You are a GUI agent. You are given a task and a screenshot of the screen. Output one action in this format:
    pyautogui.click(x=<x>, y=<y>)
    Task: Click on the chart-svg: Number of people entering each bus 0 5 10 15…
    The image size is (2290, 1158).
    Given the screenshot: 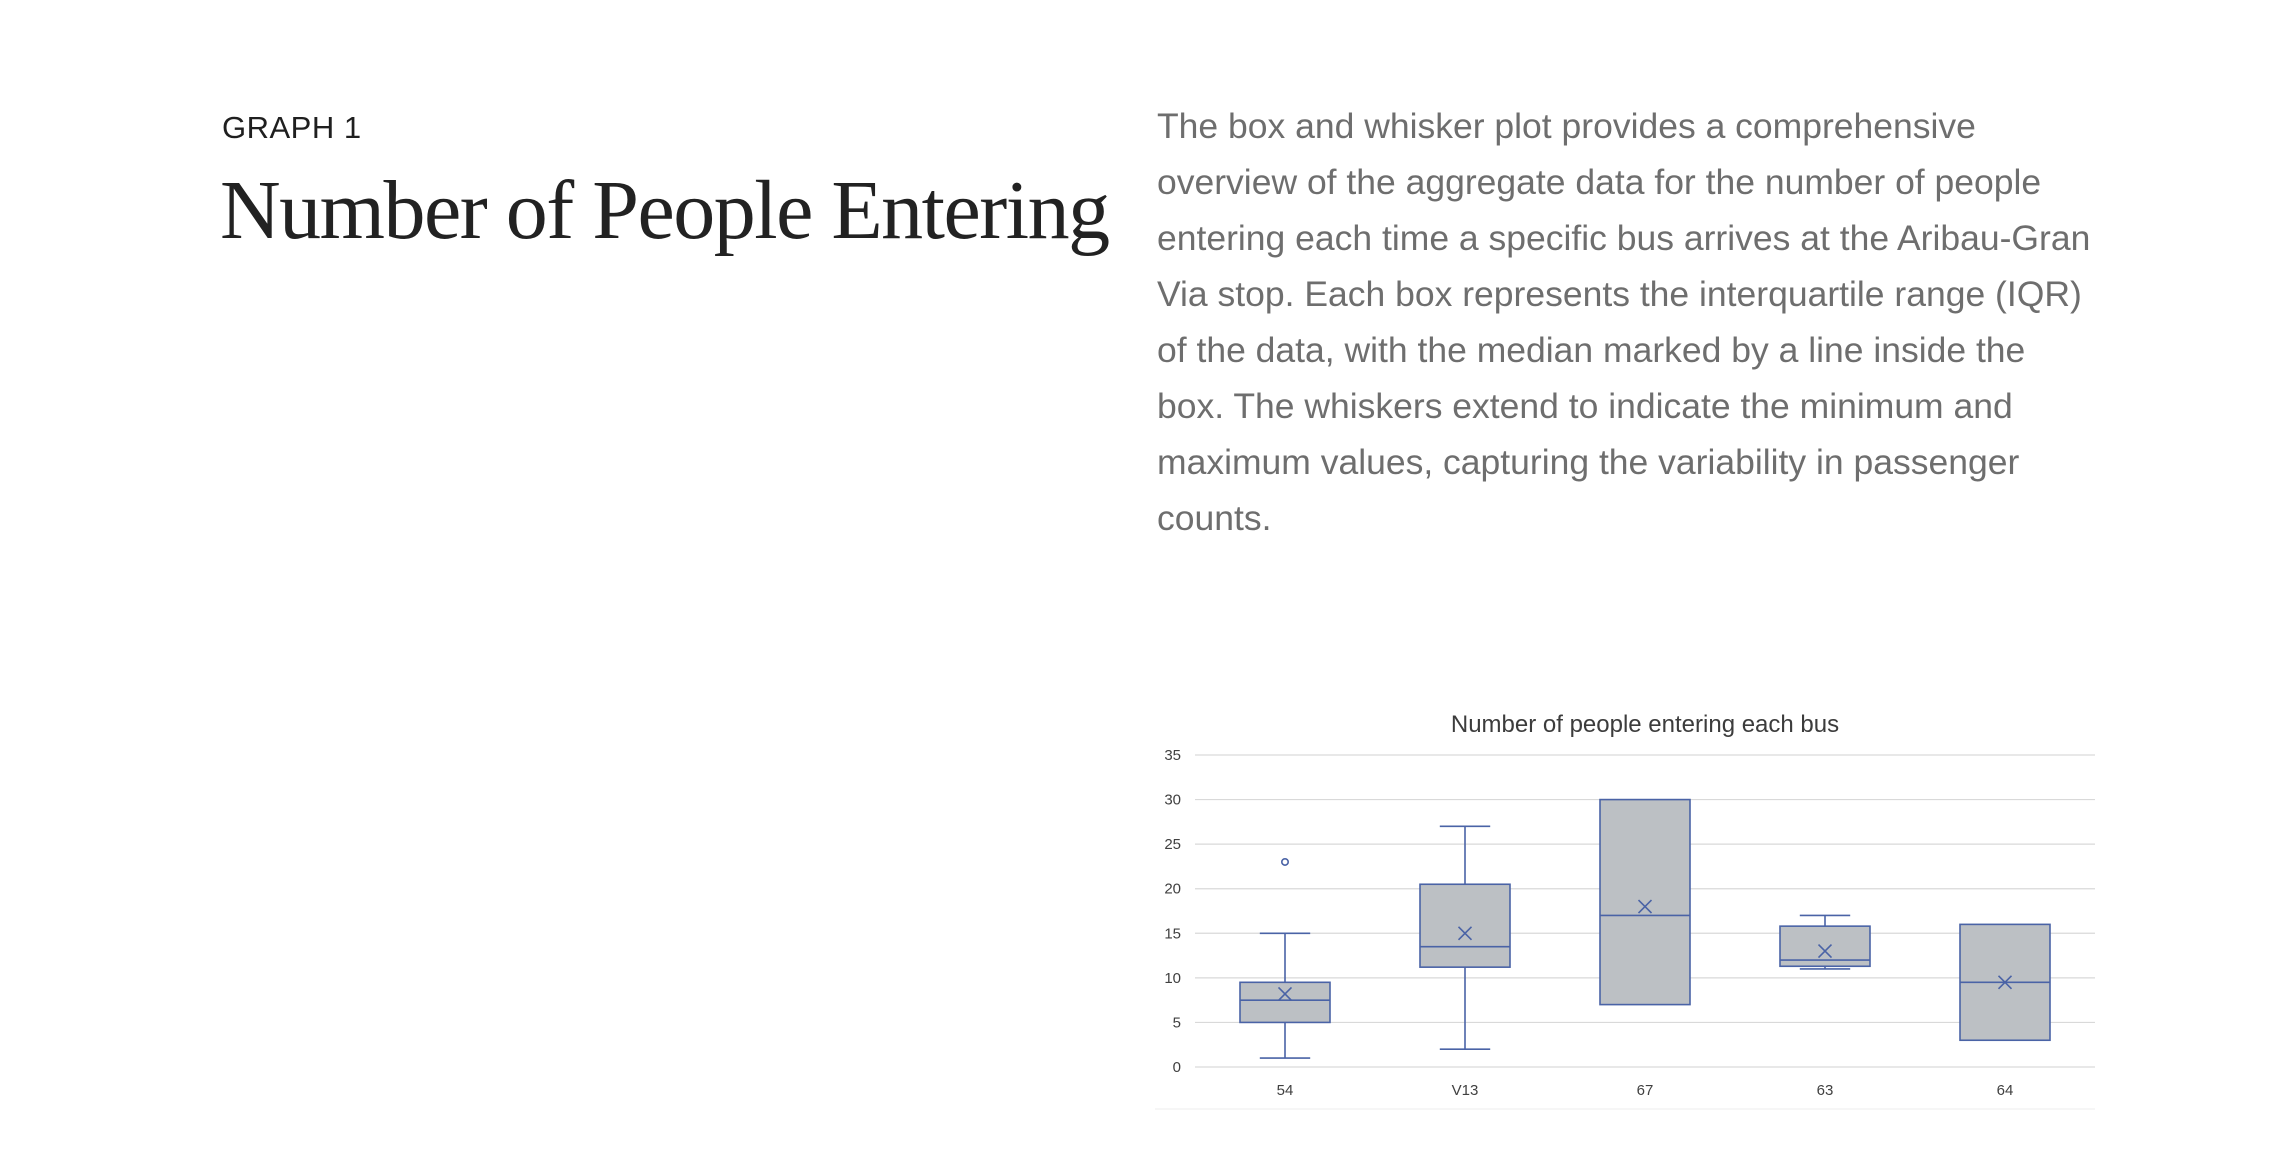 What is the action you would take?
    pyautogui.click(x=1625, y=910)
    